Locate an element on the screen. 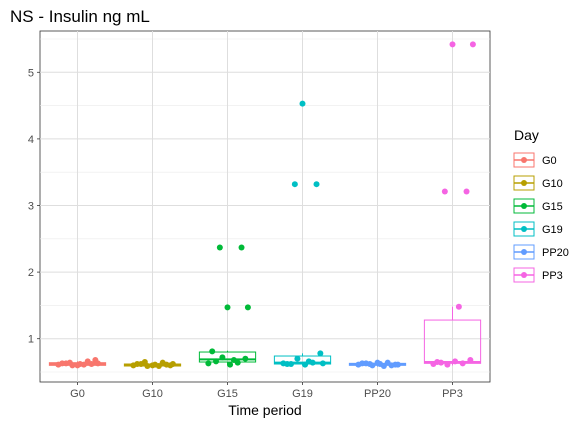  legend-label-G0: G0 is located at coordinates (549, 161).